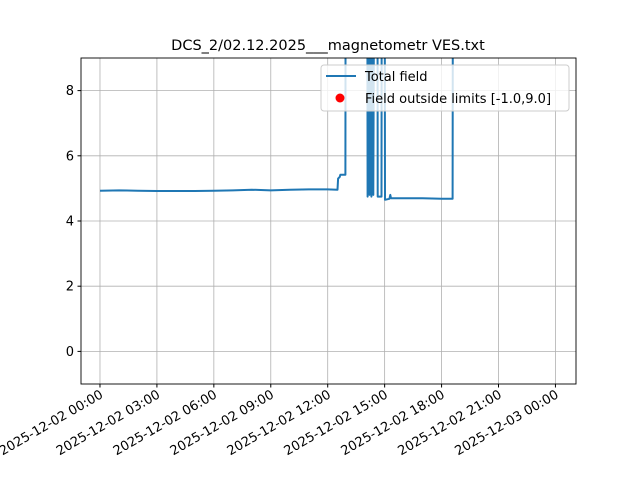  Describe the element at coordinates (70, 352) in the screenshot. I see `y-tick-label: 0` at that location.